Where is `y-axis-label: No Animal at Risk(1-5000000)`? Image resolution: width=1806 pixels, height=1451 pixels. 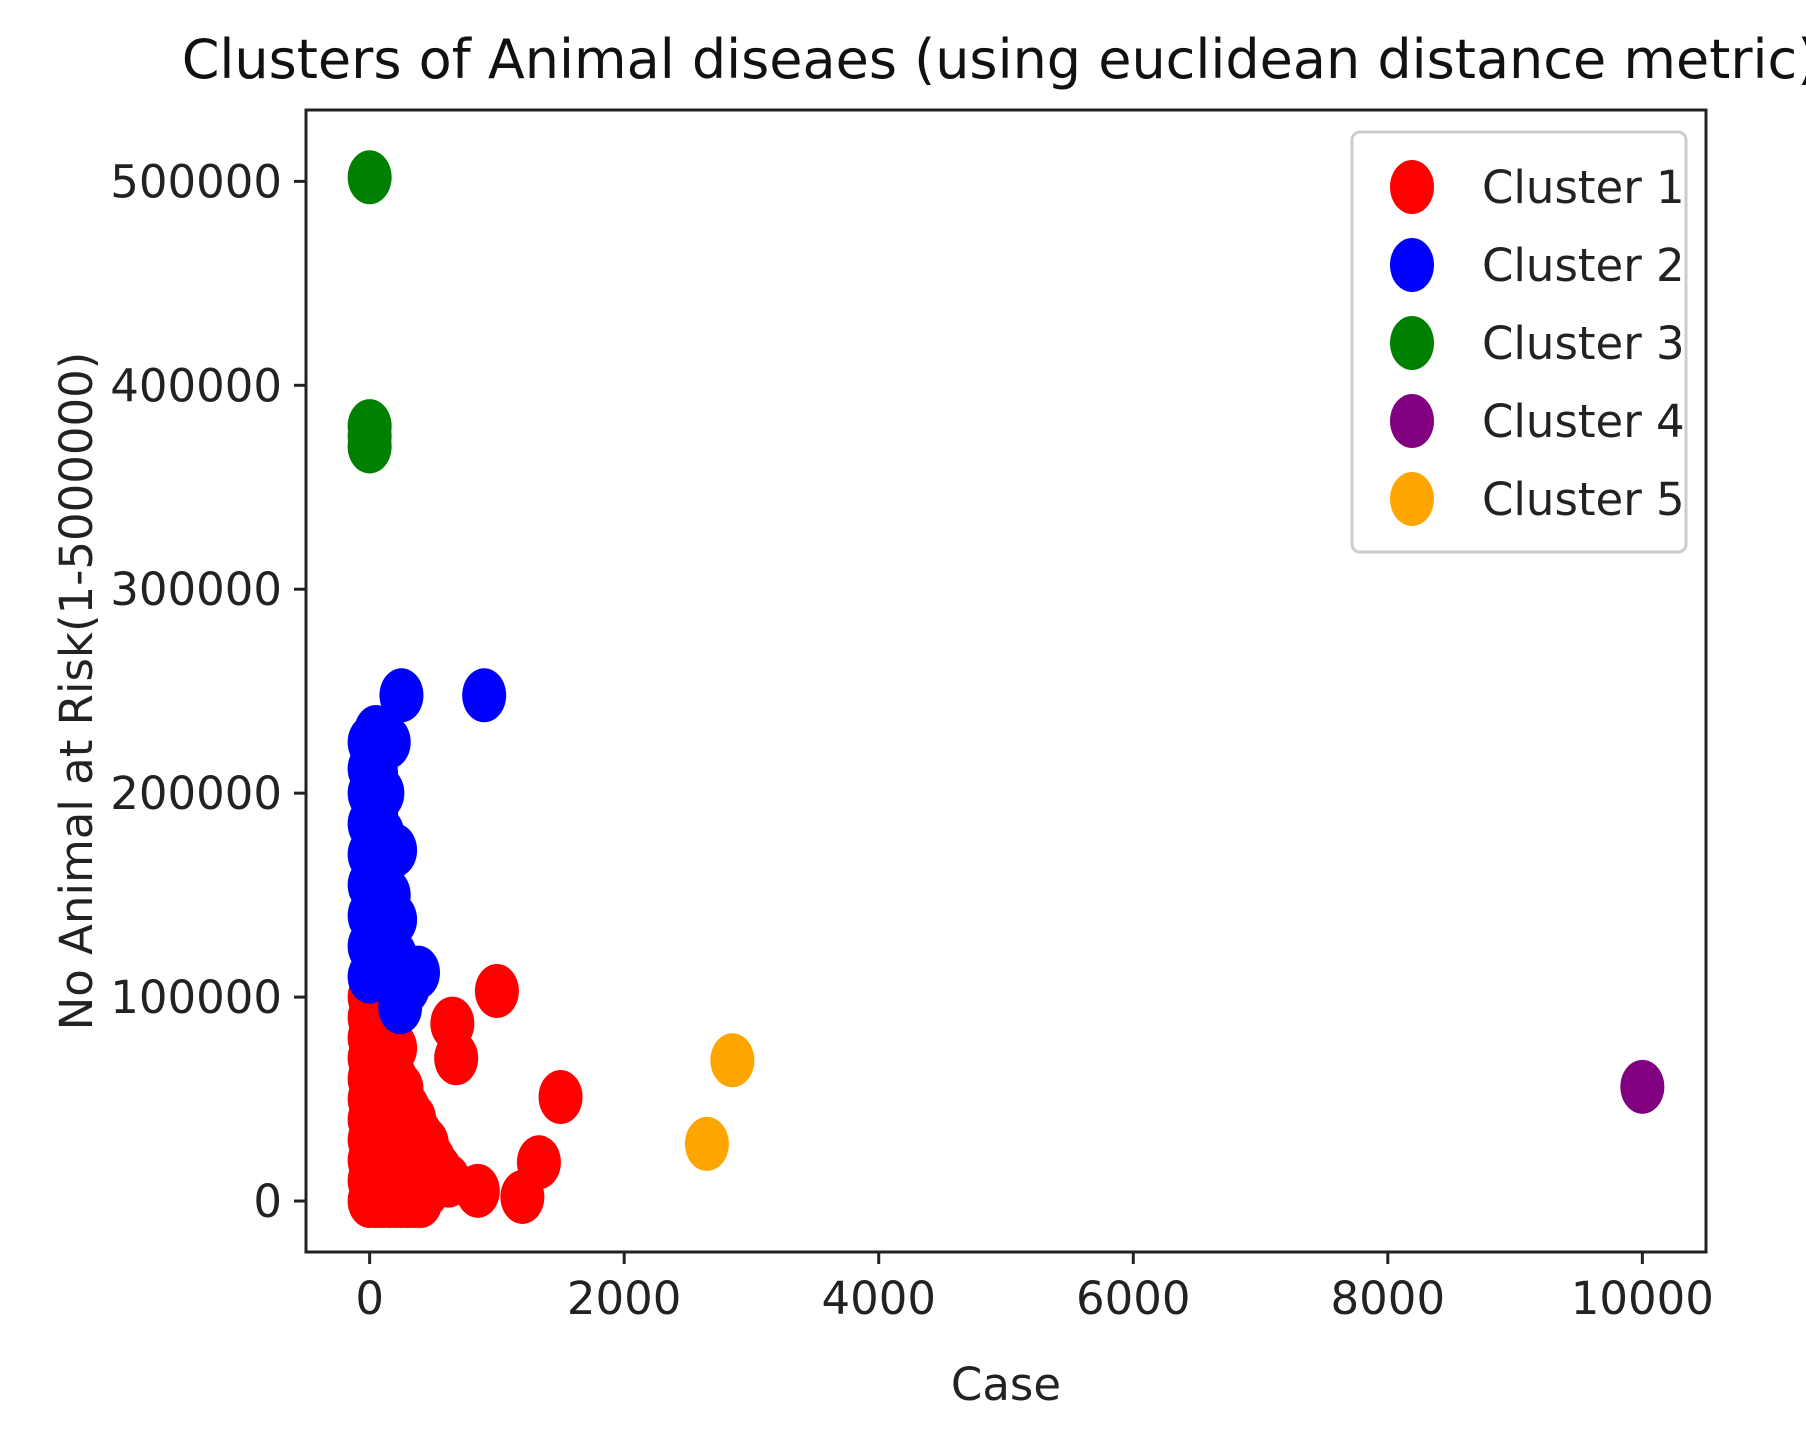
y-axis-label: No Animal at Risk(1-5000000) is located at coordinates (76, 691).